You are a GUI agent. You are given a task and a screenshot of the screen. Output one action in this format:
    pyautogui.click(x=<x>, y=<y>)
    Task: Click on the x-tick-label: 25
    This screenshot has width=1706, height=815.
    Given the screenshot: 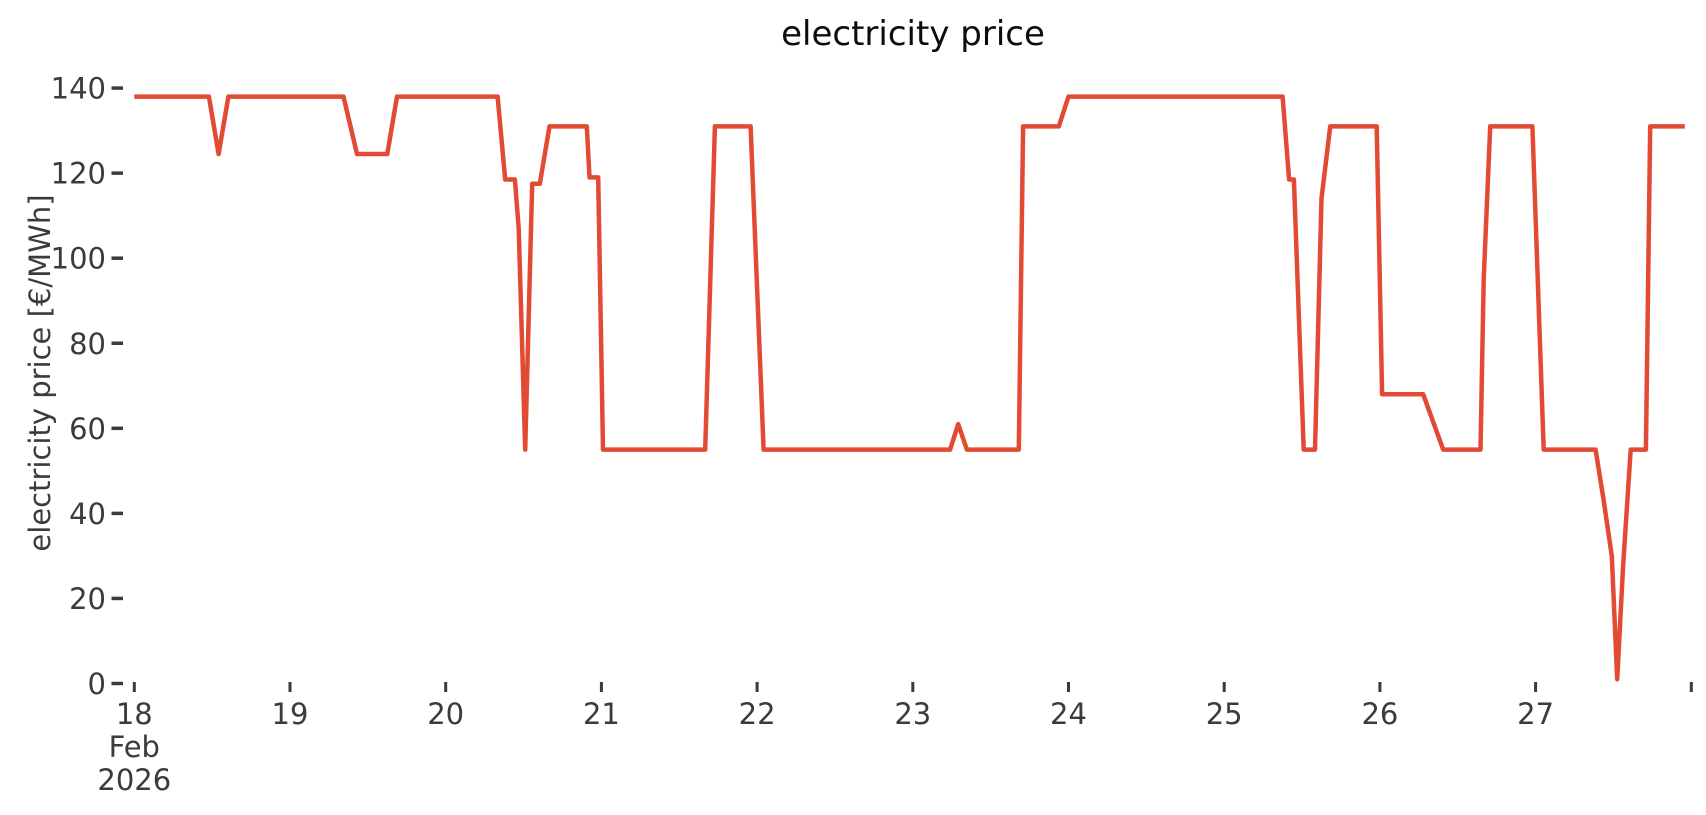 What is the action you would take?
    pyautogui.click(x=1224, y=714)
    